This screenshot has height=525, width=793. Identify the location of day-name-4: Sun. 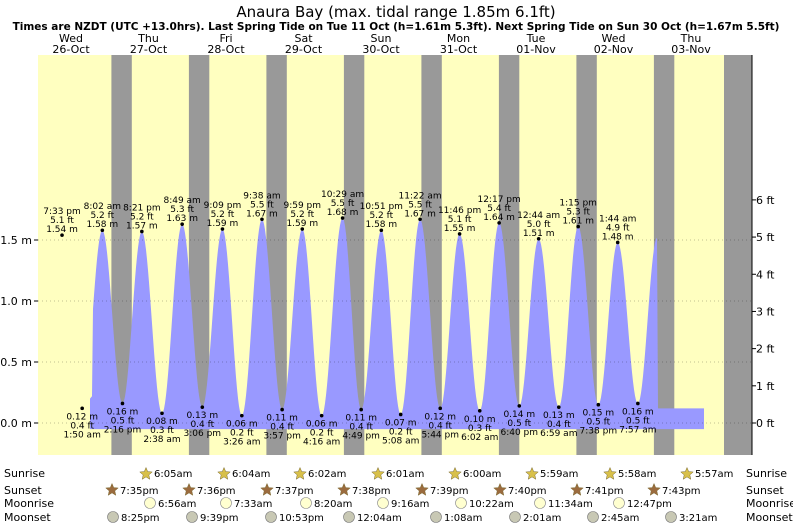
(381, 38).